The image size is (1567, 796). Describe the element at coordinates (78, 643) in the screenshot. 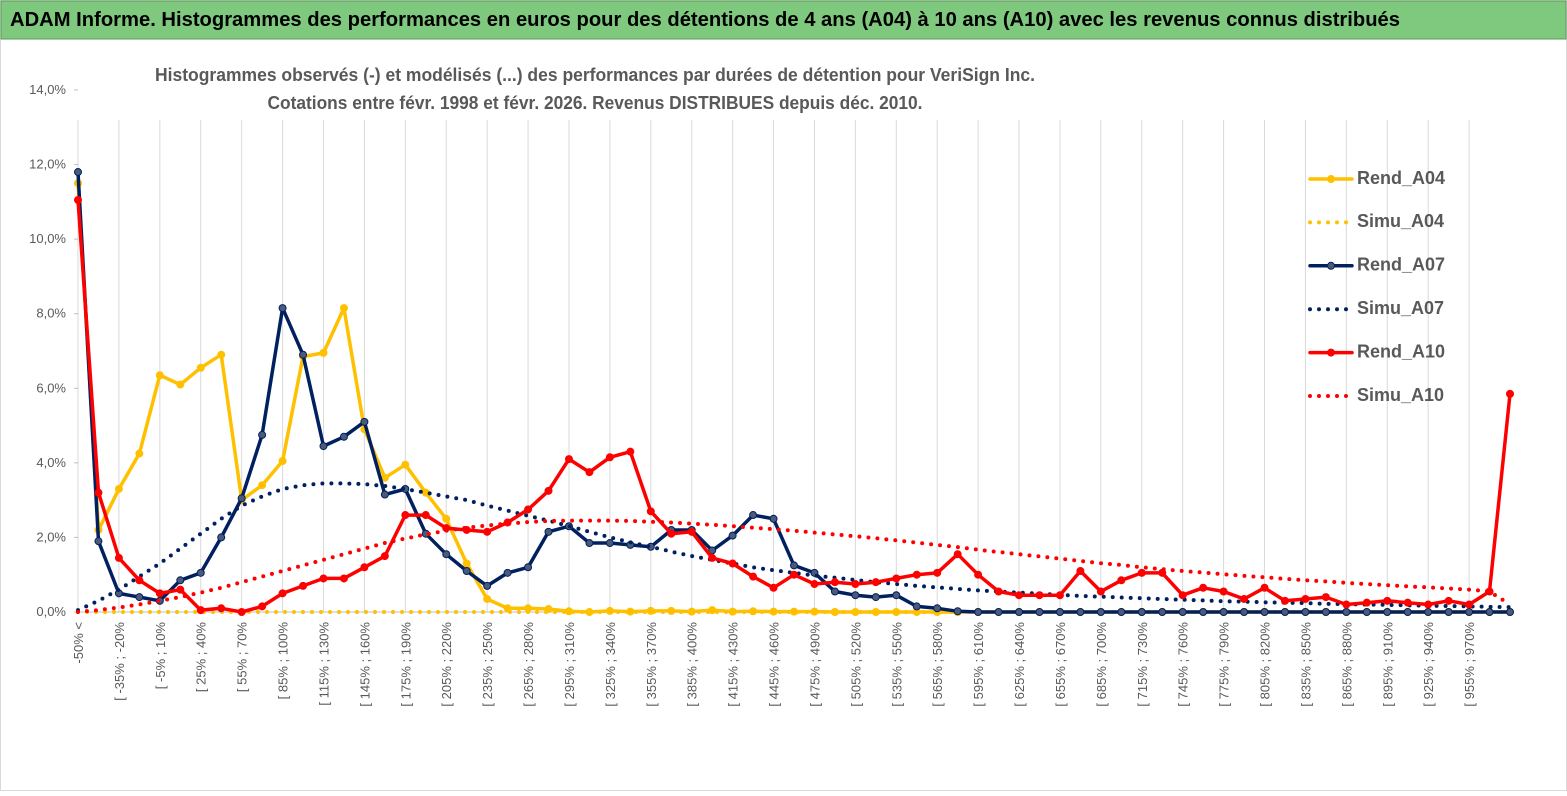

I see `x-tick-label: -50% <` at that location.